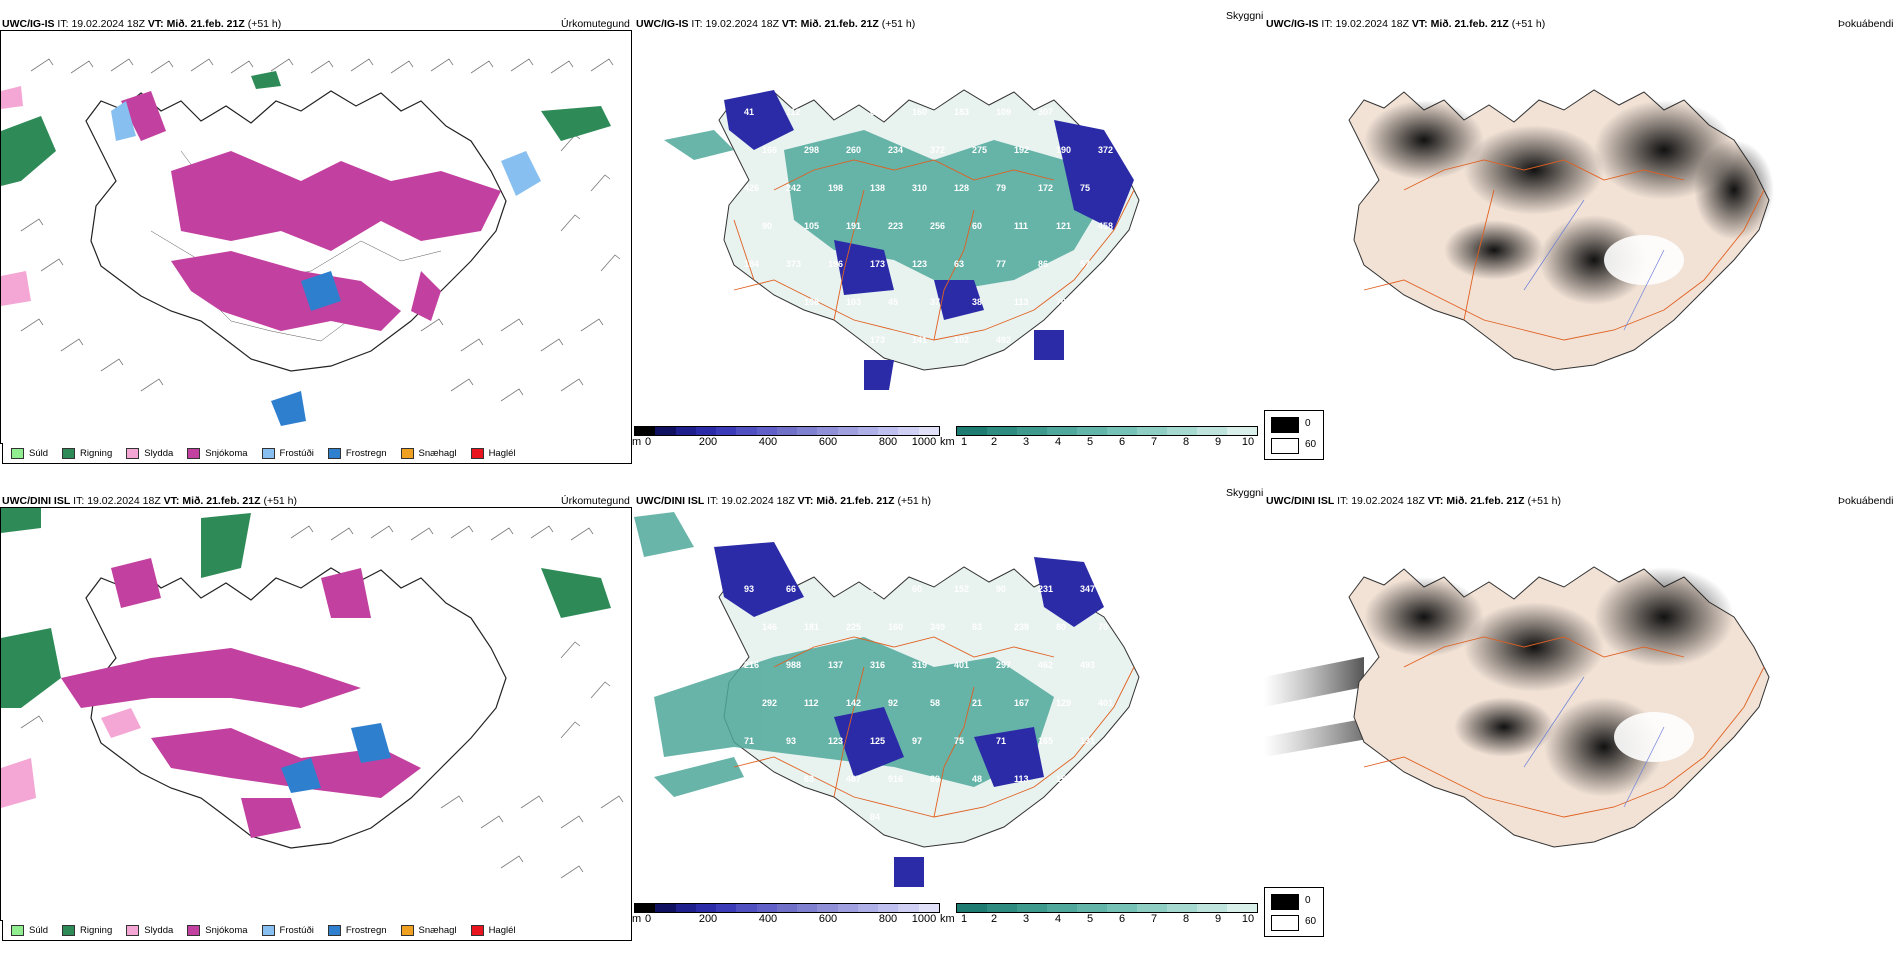 This screenshot has width=1900, height=957. I want to click on top-fog-title: Þokuábendi, so click(1866, 24).